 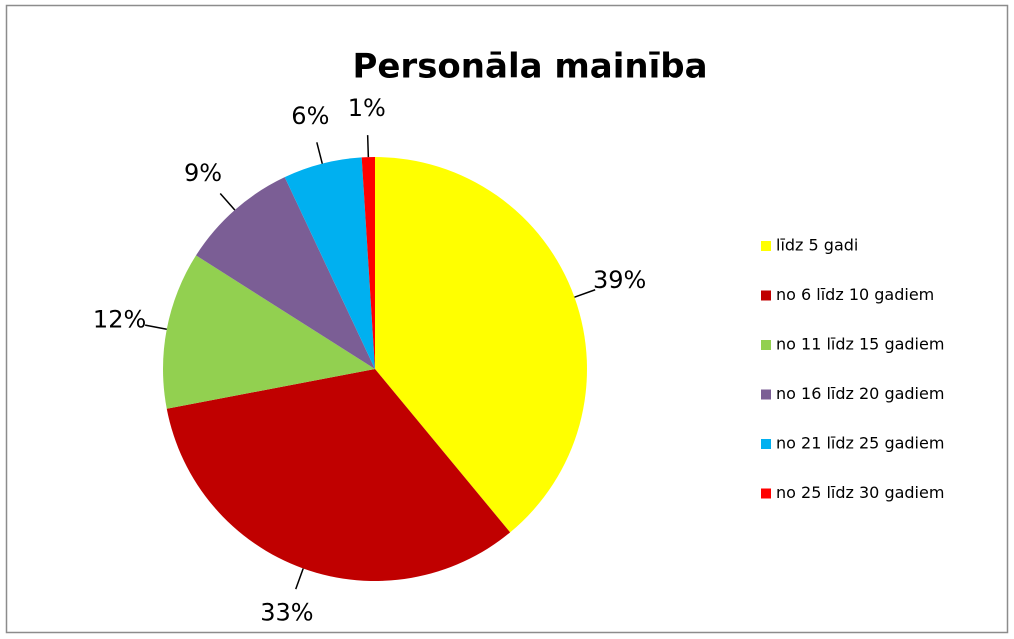 I want to click on data-label: 12%, so click(x=119, y=319).